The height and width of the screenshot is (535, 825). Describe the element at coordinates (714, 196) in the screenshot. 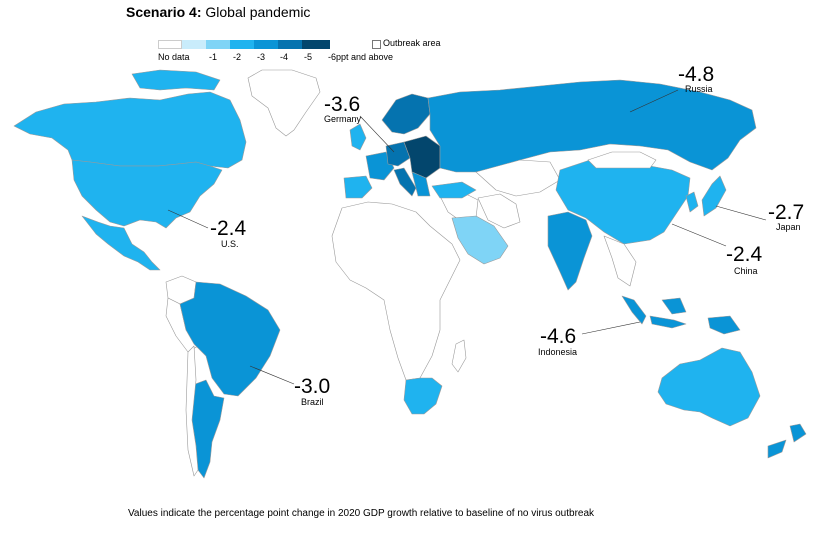

I see `japan-shape` at that location.